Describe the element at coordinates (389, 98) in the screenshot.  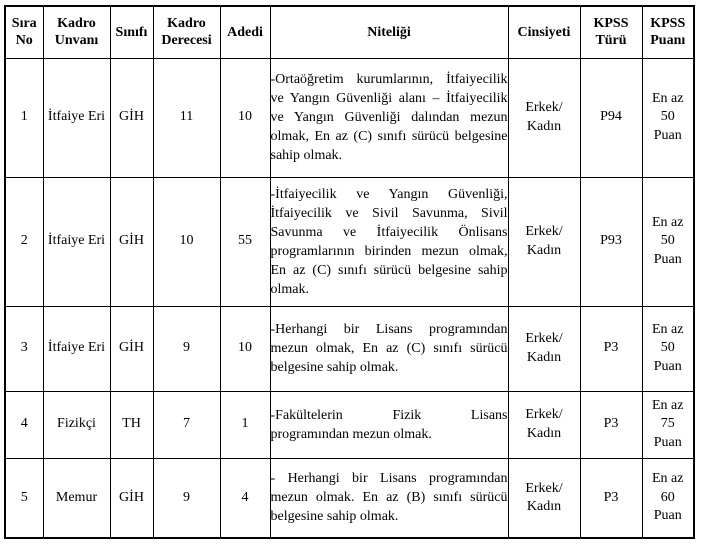
I see `niteligi-line: ve Yangın Güvenliği alanı – İtfaiyecilik` at that location.